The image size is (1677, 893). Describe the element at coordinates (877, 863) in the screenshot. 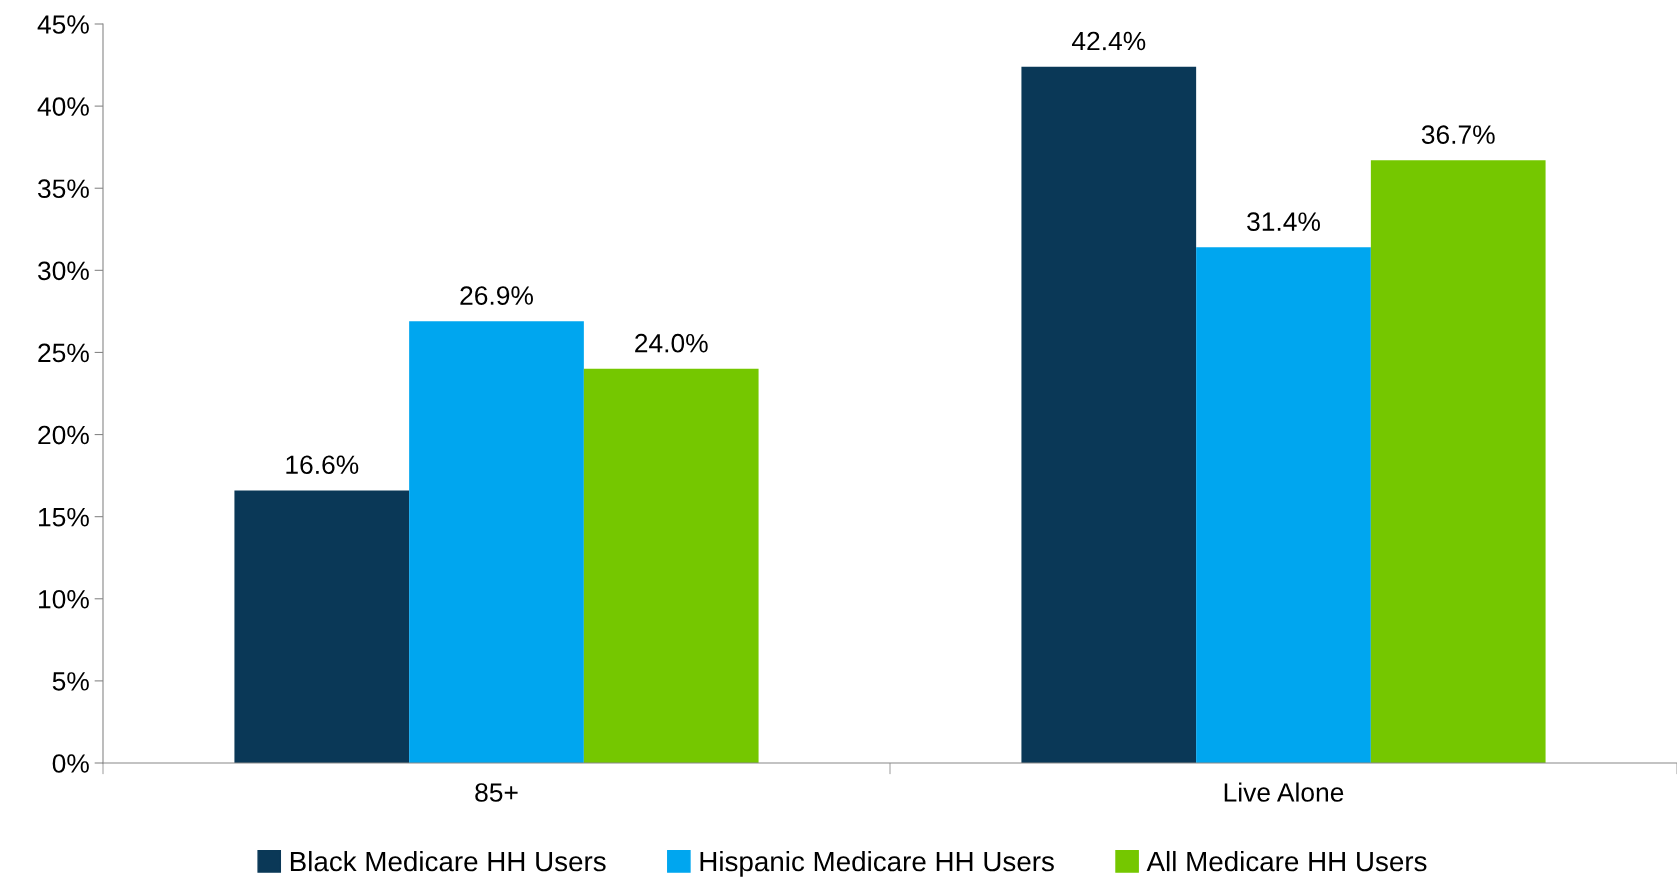

I see `legend-label: Hispanic Medicare HH Users` at that location.